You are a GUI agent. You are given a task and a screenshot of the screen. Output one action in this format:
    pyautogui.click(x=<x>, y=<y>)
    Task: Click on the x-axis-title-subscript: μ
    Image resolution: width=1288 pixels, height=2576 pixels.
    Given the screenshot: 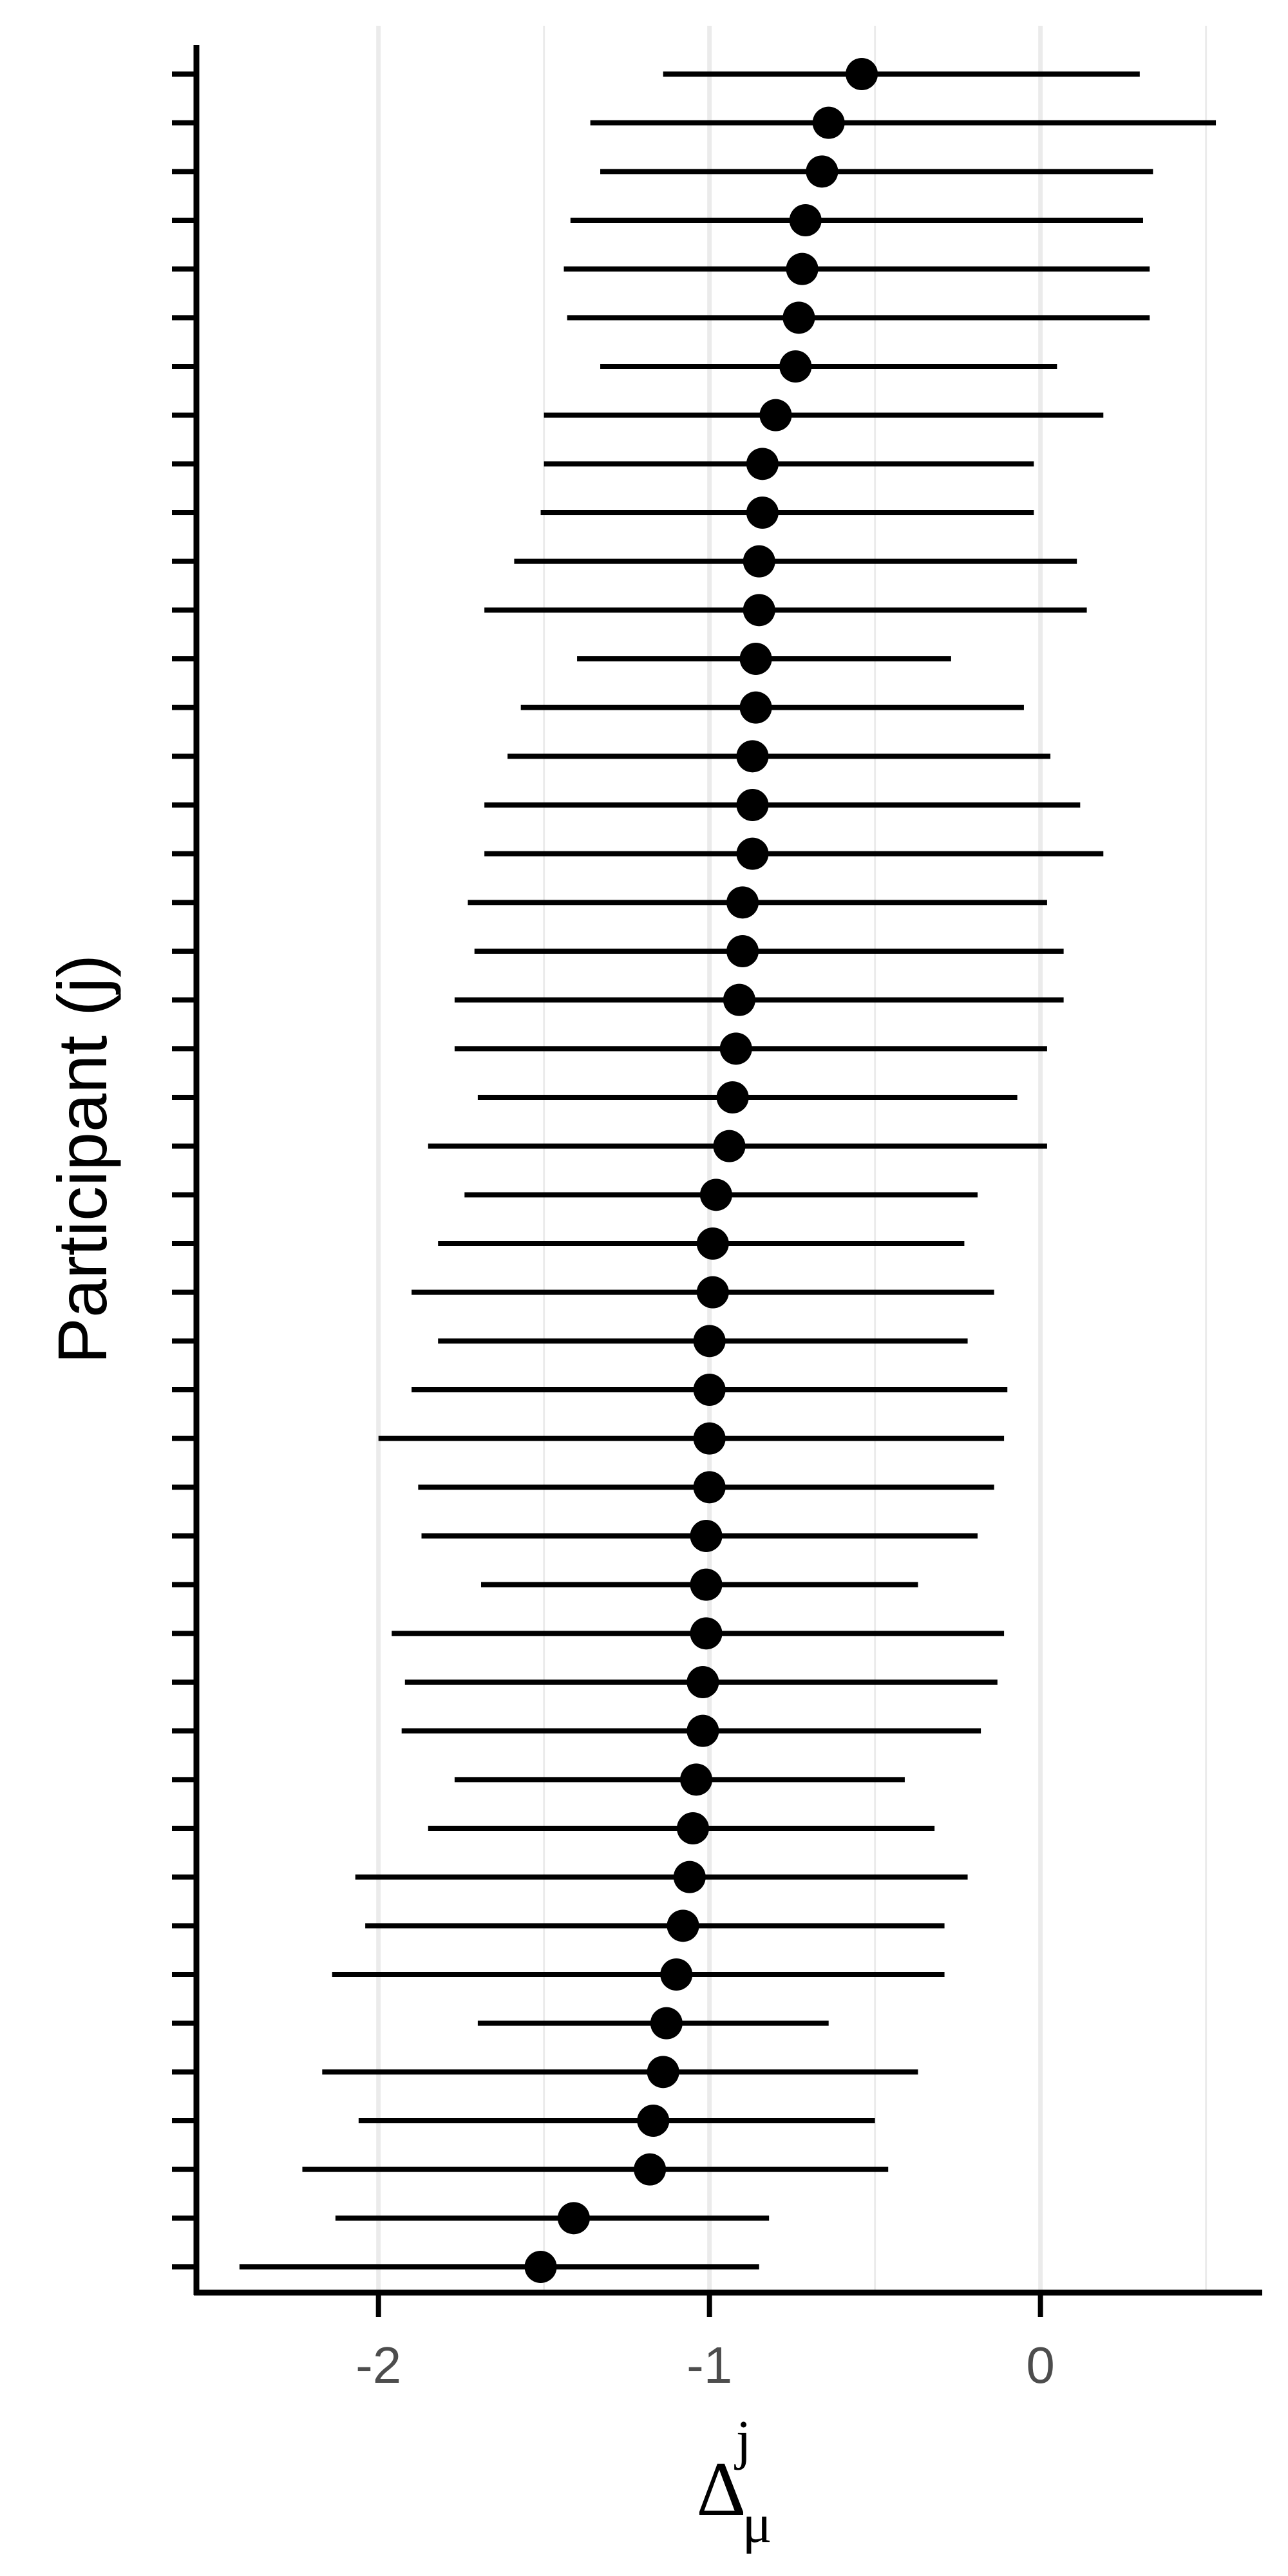 What is the action you would take?
    pyautogui.click(x=757, y=2523)
    